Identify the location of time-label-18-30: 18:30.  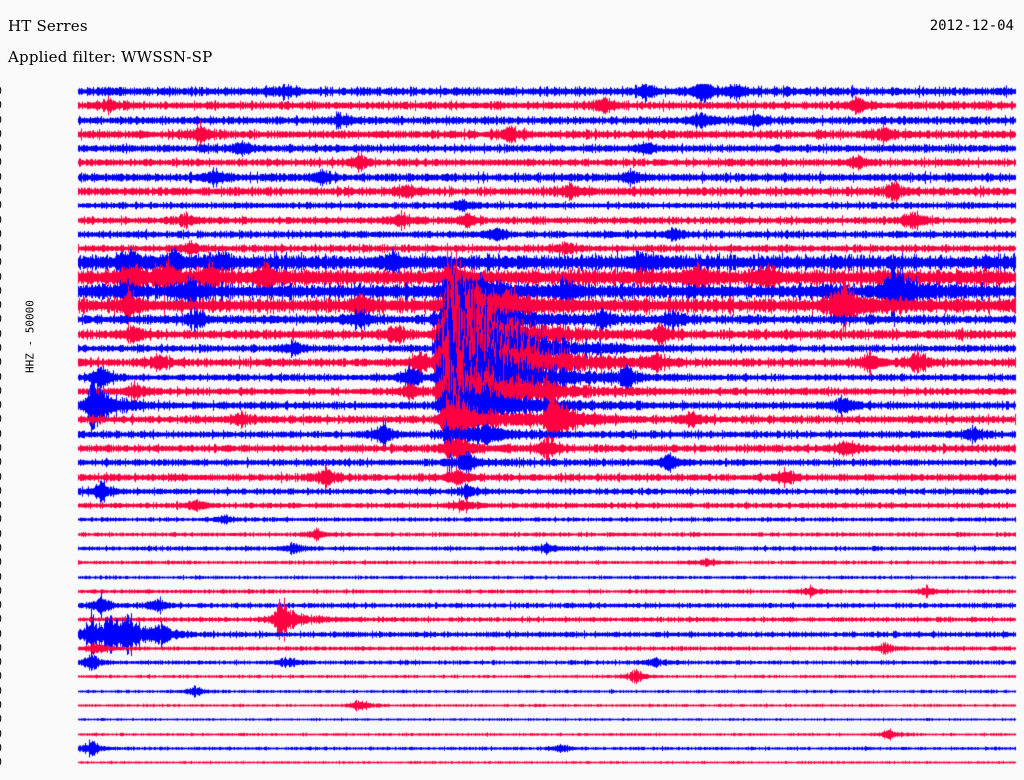
(1, 619).